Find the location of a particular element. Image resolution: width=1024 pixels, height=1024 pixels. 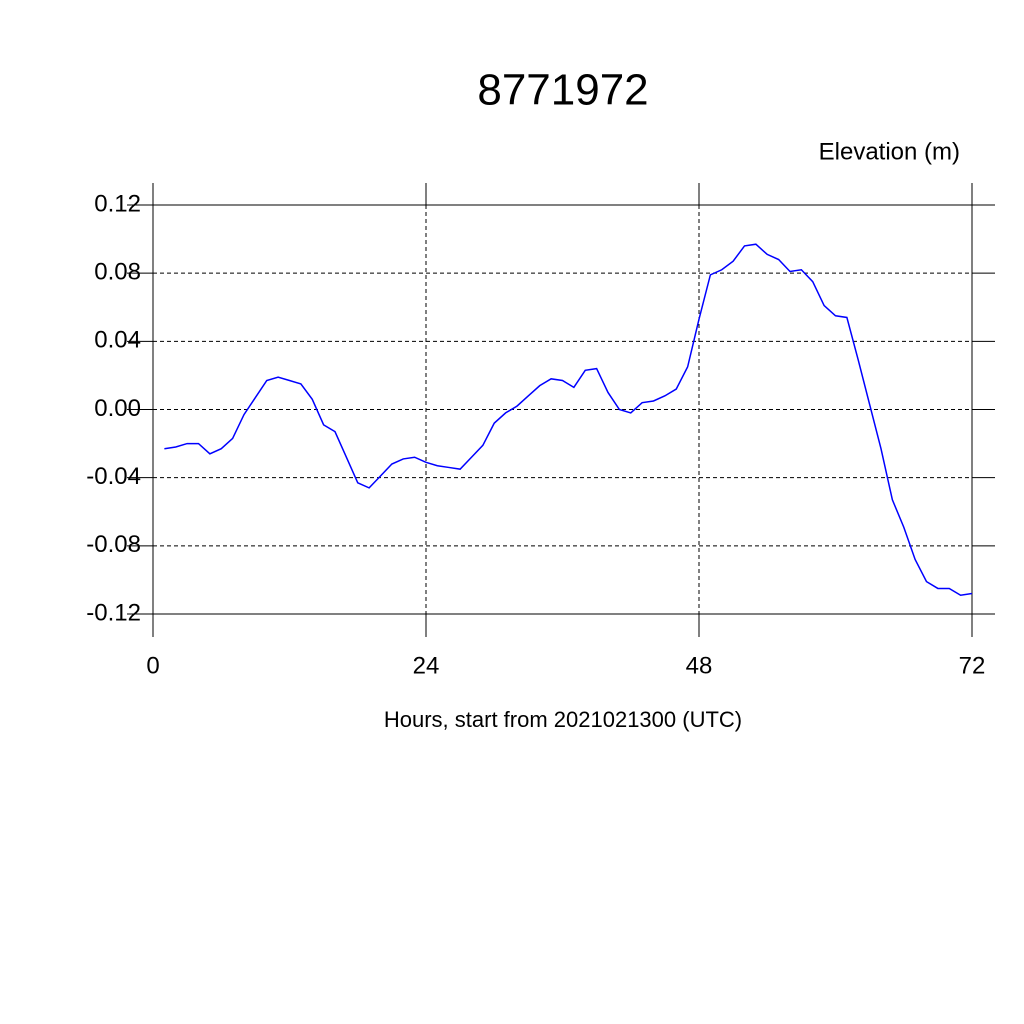

x-tick-label: 72 is located at coordinates (972, 665).